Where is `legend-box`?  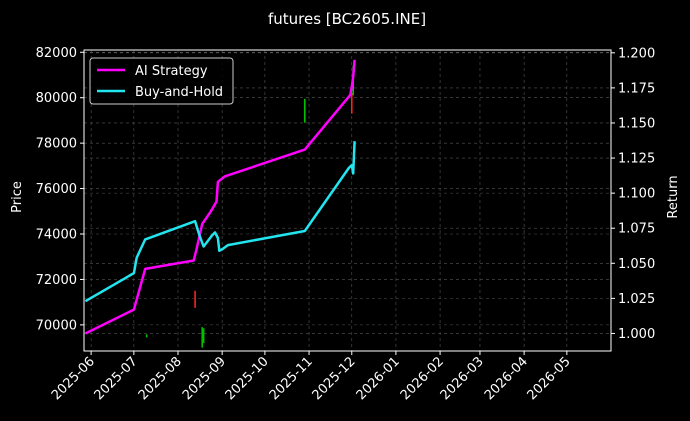 legend-box is located at coordinates (161, 81).